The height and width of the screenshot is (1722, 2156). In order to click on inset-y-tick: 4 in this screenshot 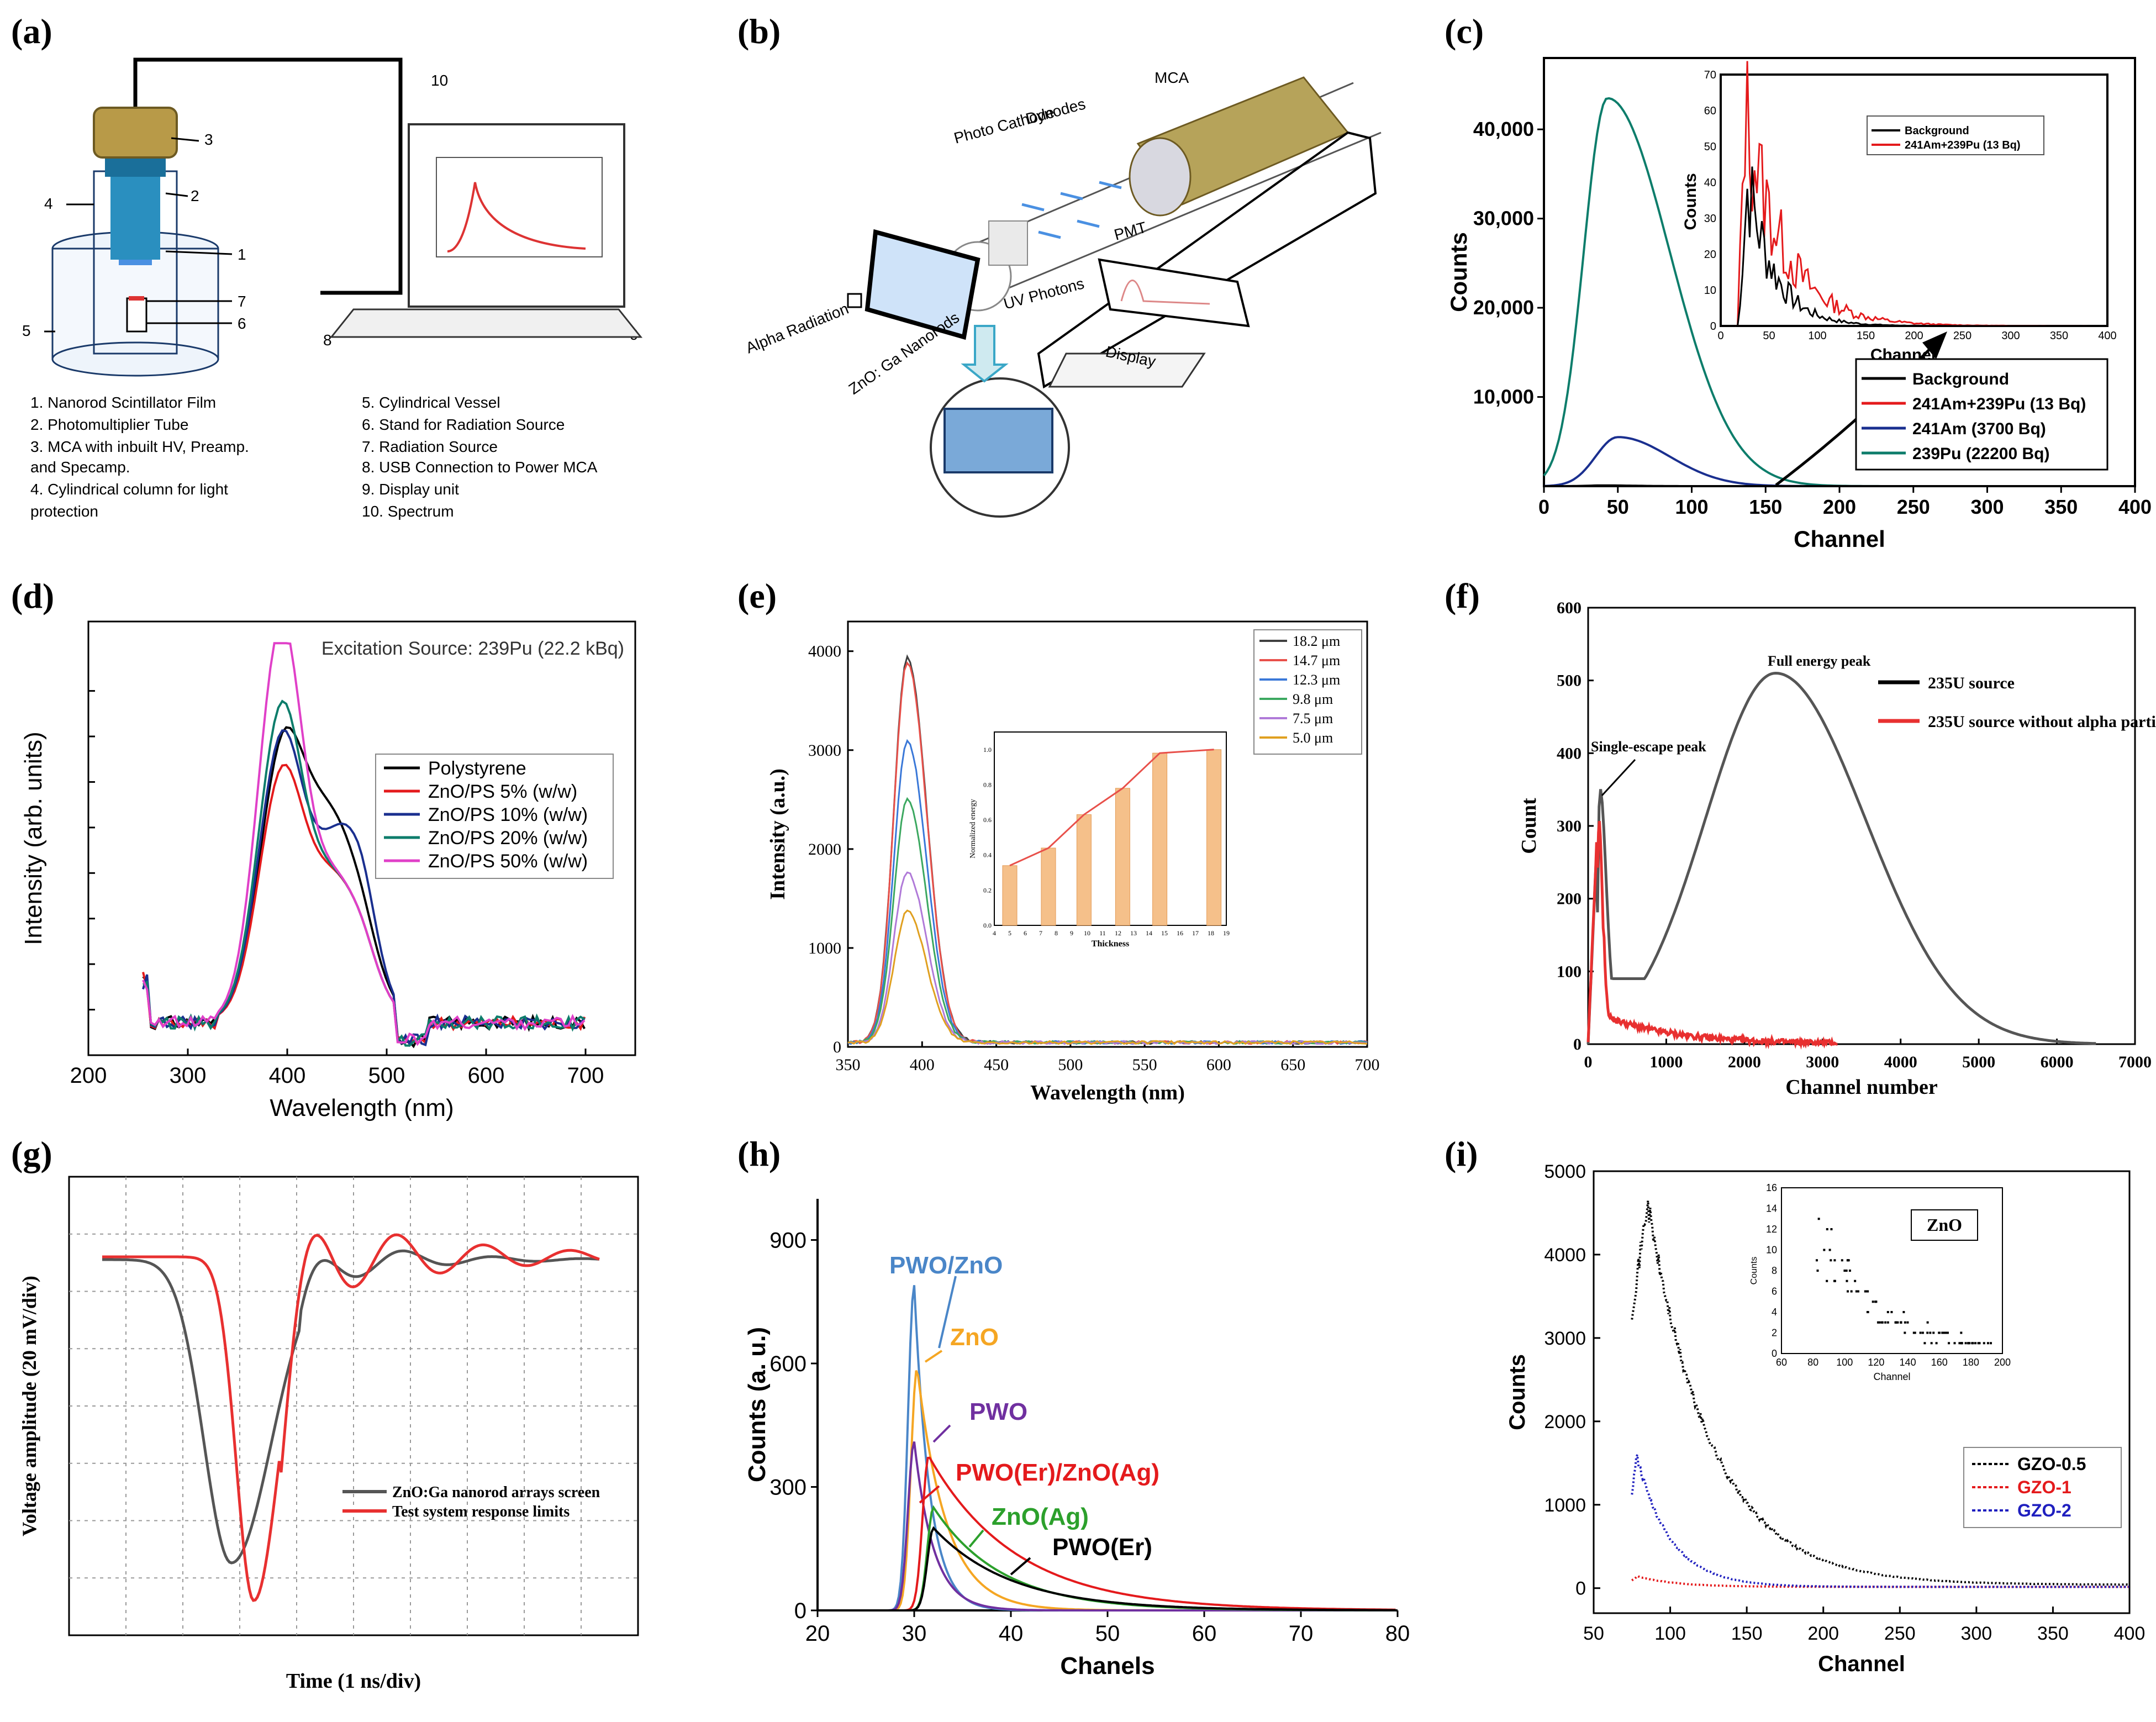, I will do `click(1774, 1312)`.